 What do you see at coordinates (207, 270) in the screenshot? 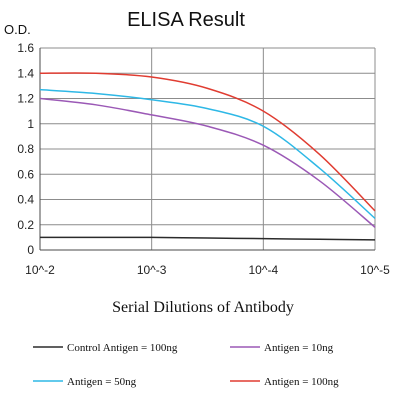
I see `x-tick-labels: 10^-2 10^-3 10^-4 10^-5` at bounding box center [207, 270].